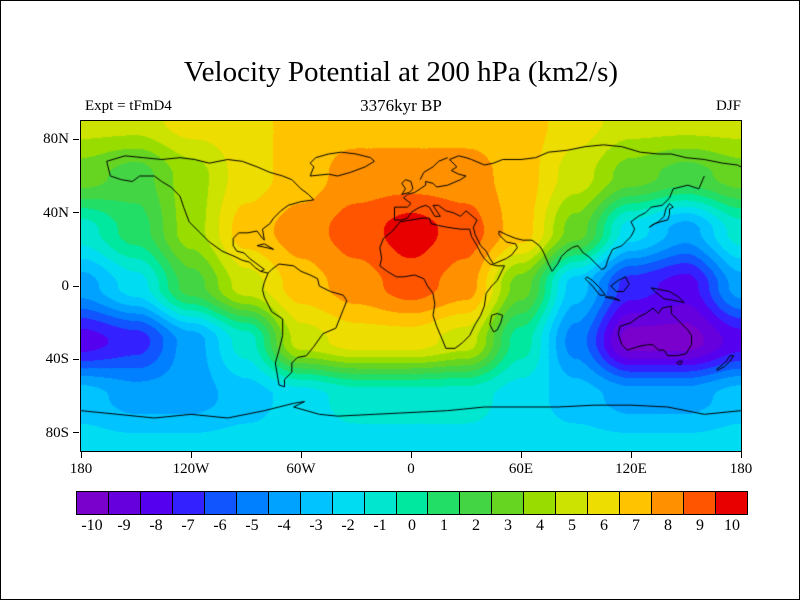  What do you see at coordinates (156, 525) in the screenshot?
I see `colorbar-label: -8` at bounding box center [156, 525].